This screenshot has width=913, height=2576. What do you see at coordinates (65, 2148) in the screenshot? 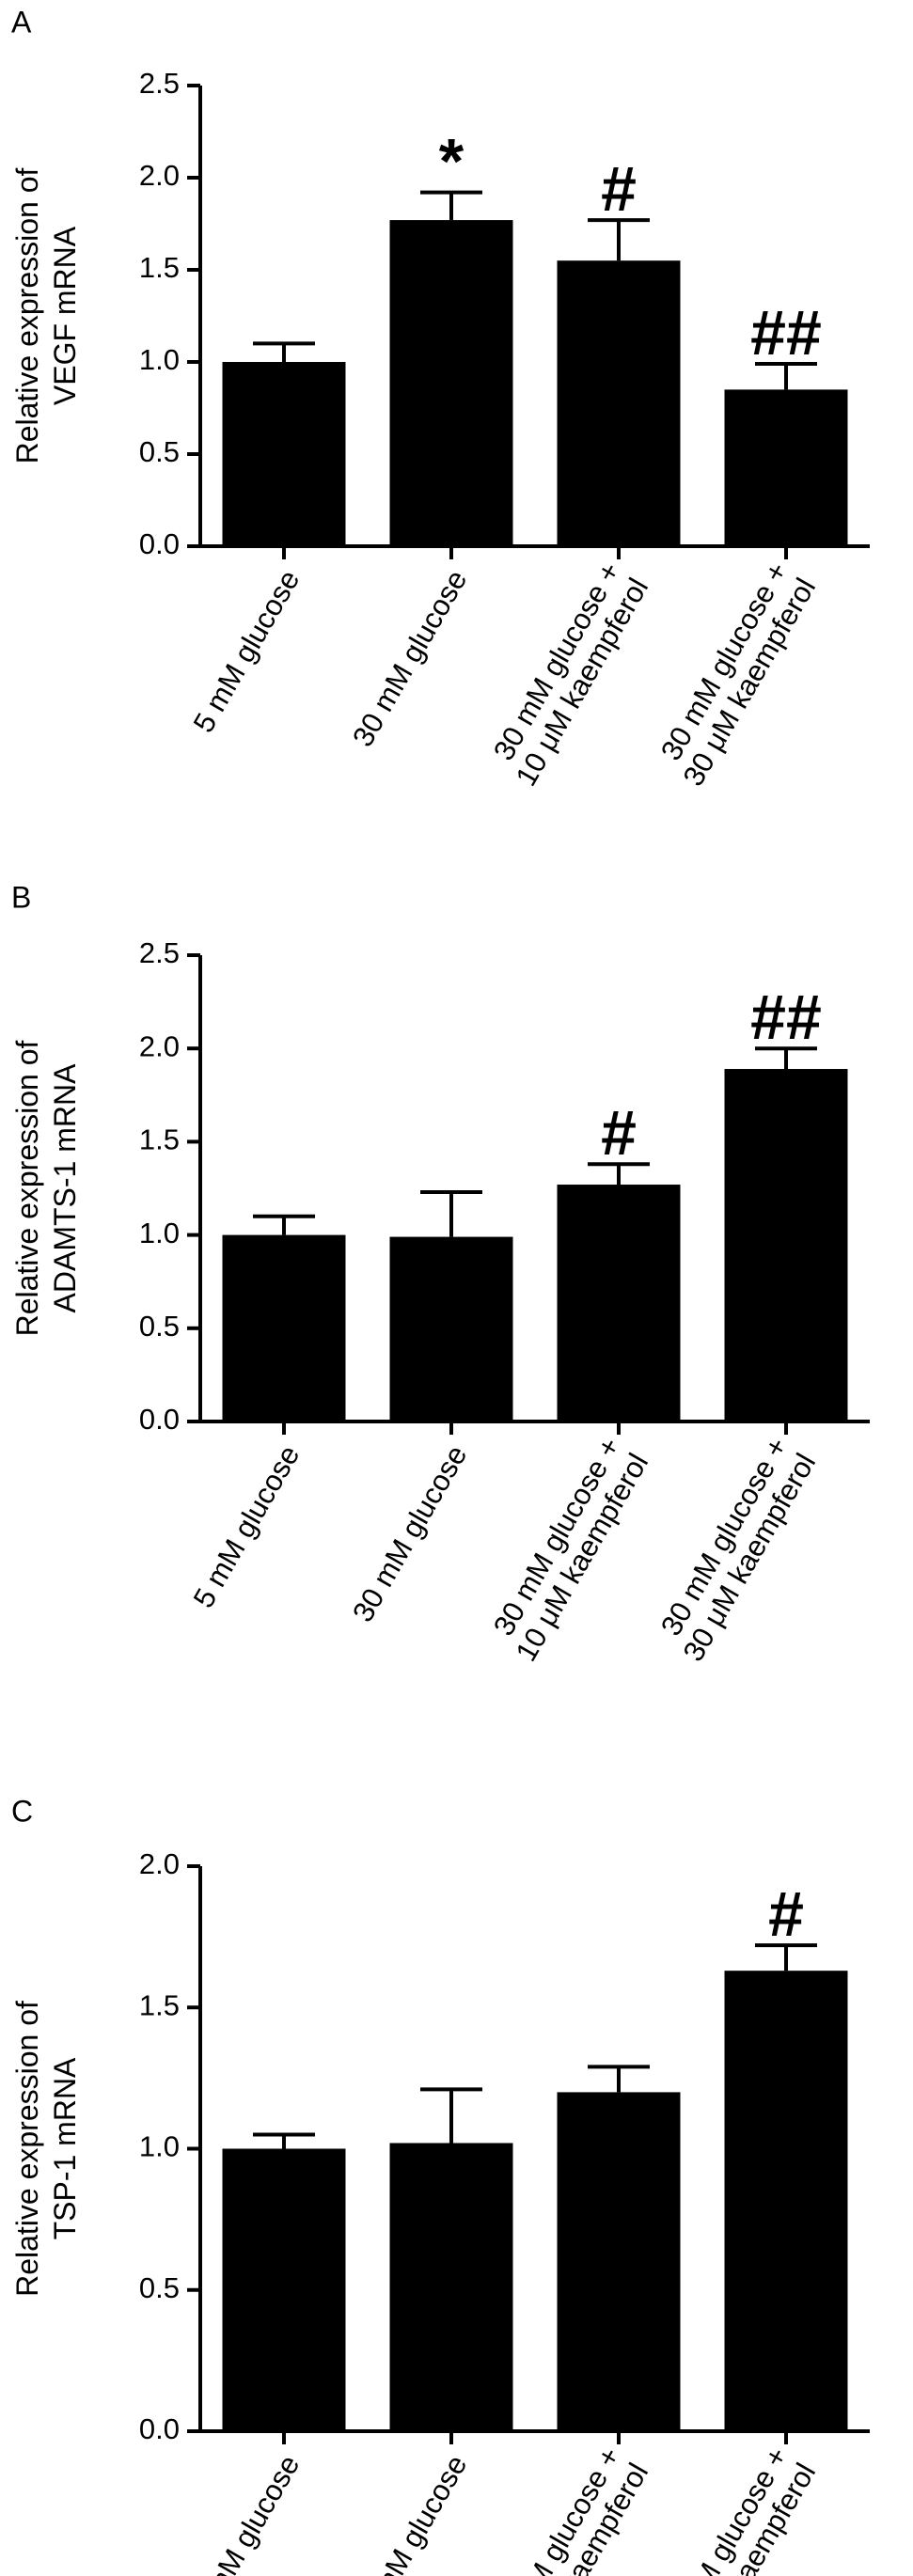
I see `y-axis-label-line: TSP-1 mRNA` at bounding box center [65, 2148].